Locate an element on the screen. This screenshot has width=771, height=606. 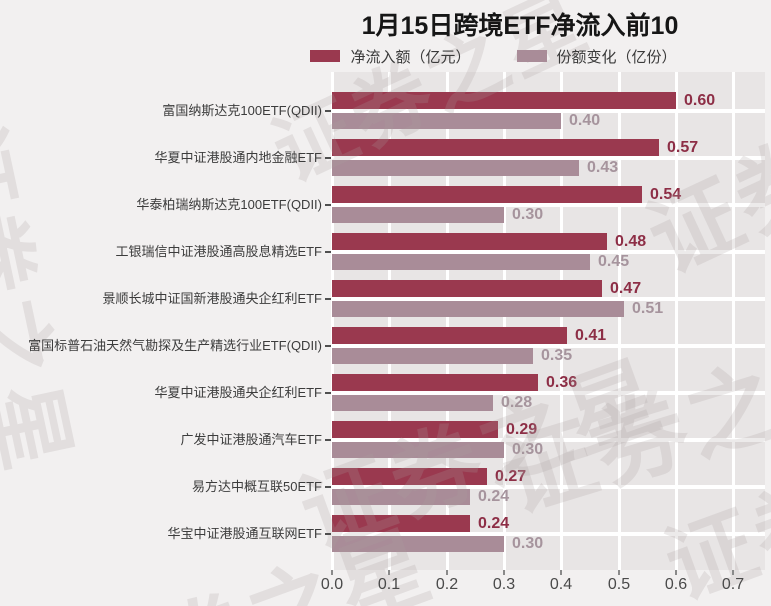
value-label-share-change: 0.24 is located at coordinates (494, 496).